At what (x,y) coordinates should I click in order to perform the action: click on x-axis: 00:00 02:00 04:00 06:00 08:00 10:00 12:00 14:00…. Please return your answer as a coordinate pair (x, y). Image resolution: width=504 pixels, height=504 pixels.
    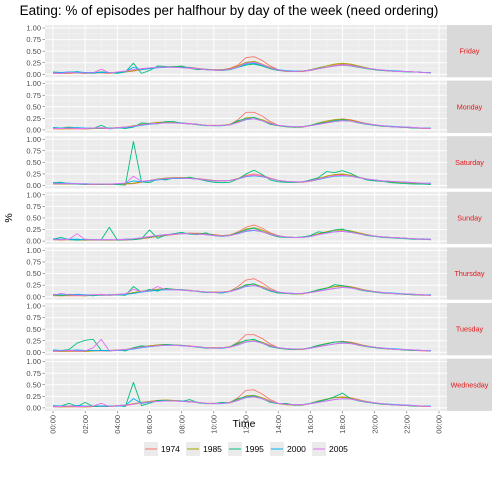
    Looking at the image, I should click on (246, 422).